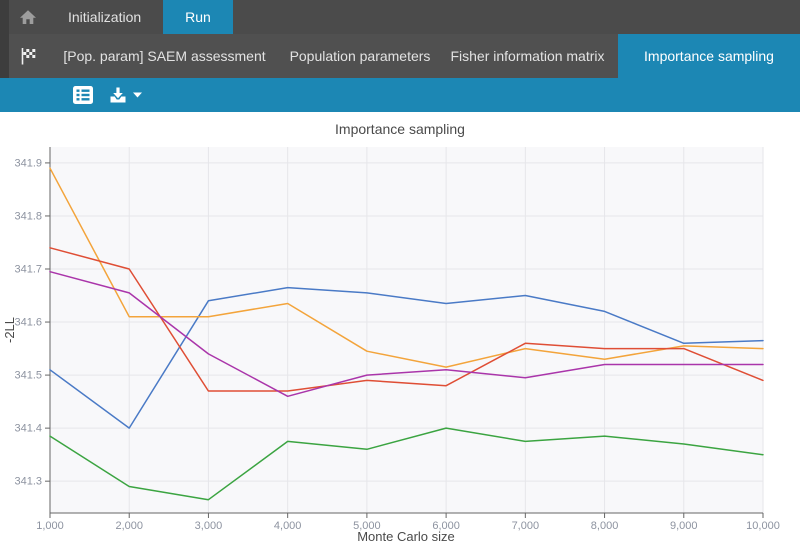 The width and height of the screenshot is (800, 551). Describe the element at coordinates (209, 526) in the screenshot. I see `svg-text: 3,000` at that location.